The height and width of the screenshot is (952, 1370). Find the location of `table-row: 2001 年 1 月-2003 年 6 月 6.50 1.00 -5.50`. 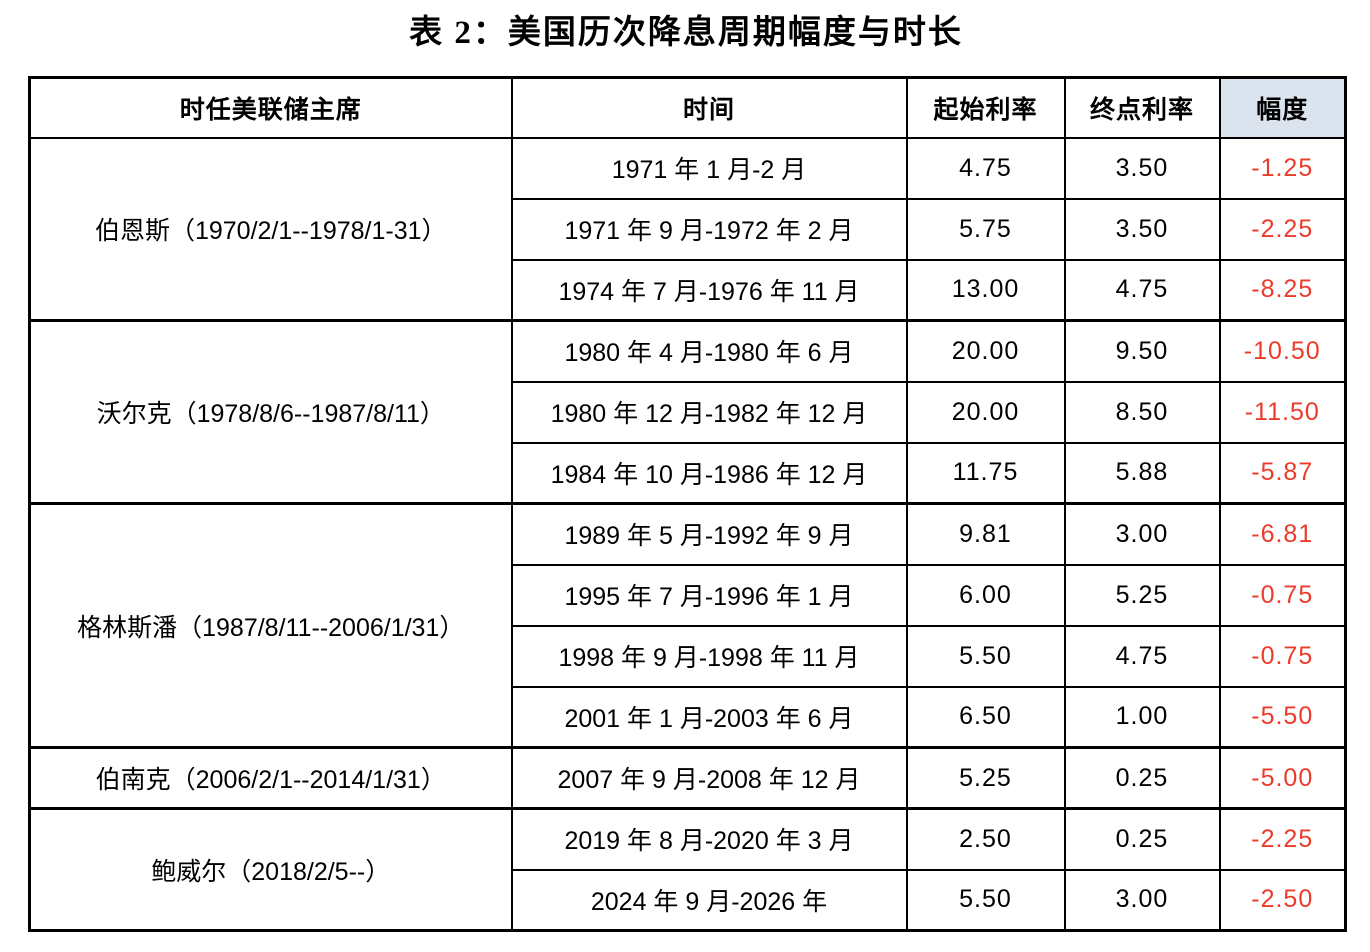

table-row: 2001 年 1 月-2003 年 6 月 6.50 1.00 -5.50 is located at coordinates (688, 717).